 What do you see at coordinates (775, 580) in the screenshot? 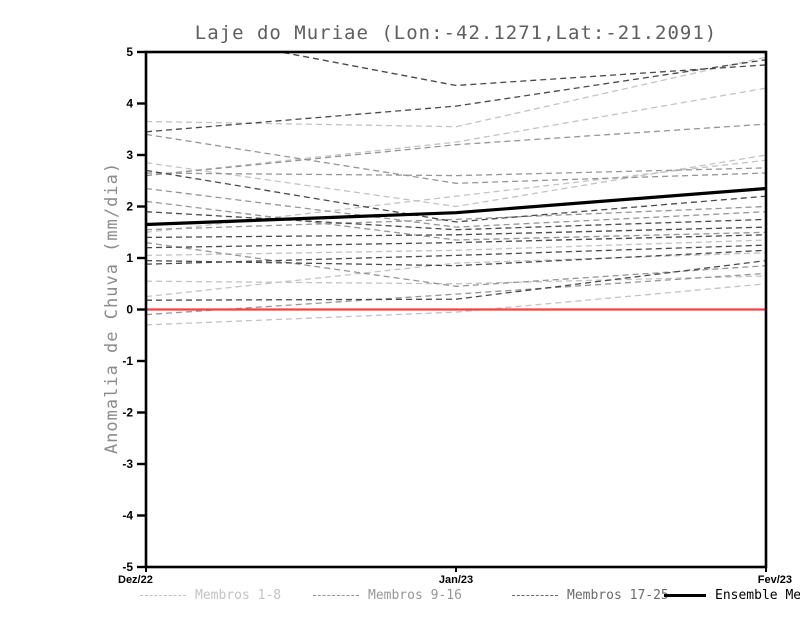
I see `x-tick-label: Fev/23` at bounding box center [775, 580].